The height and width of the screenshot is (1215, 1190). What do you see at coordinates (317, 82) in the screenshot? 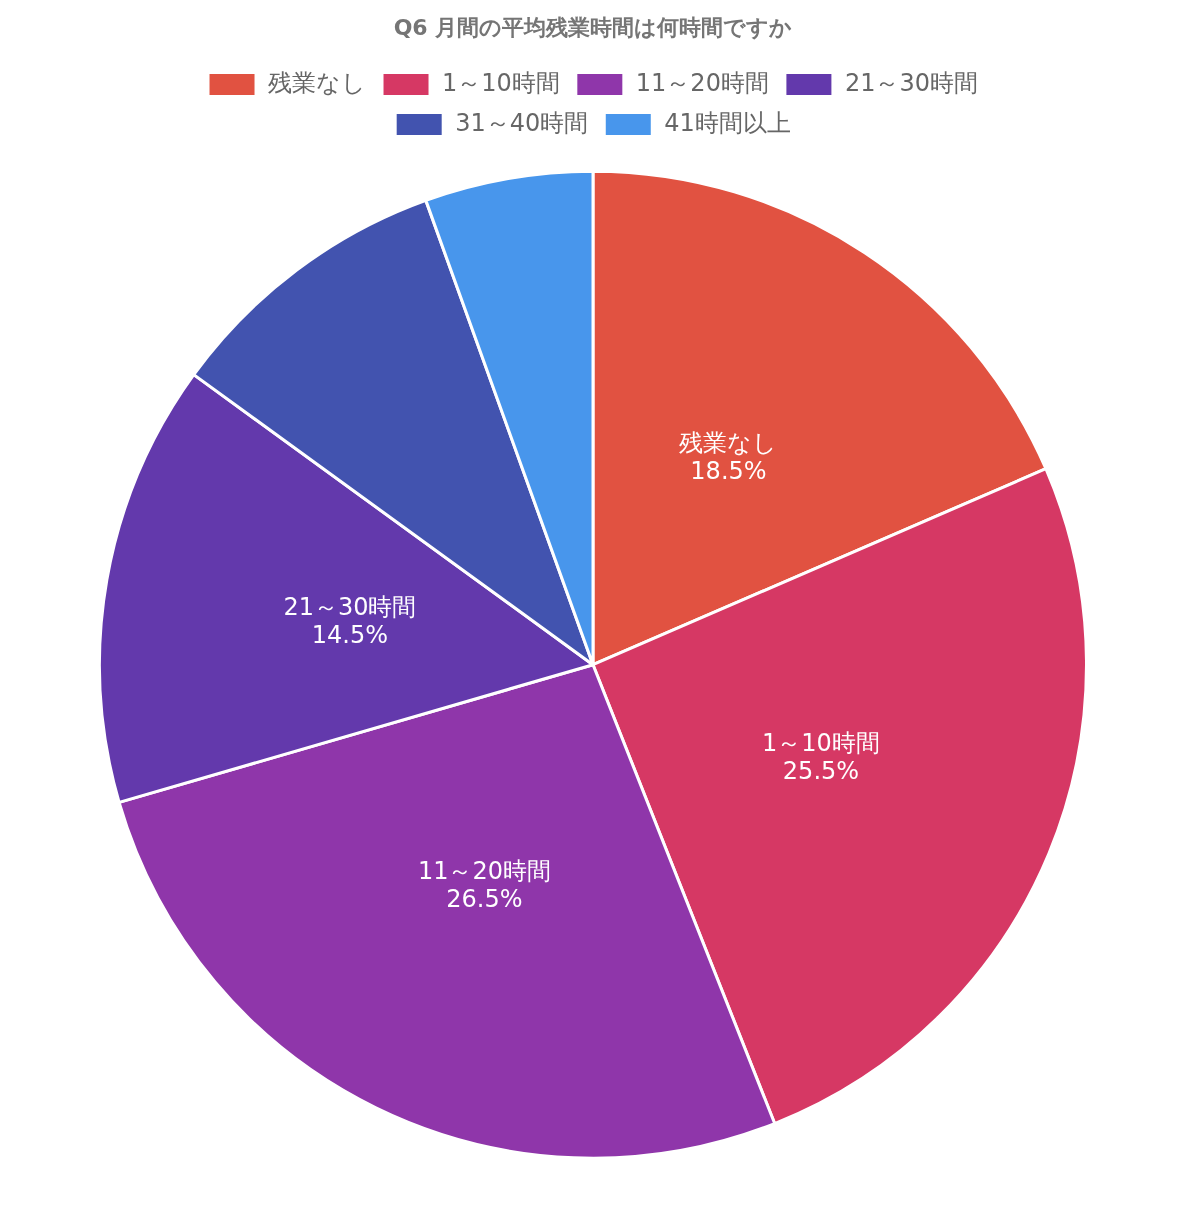
I see `legend-label: 残業なし` at bounding box center [317, 82].